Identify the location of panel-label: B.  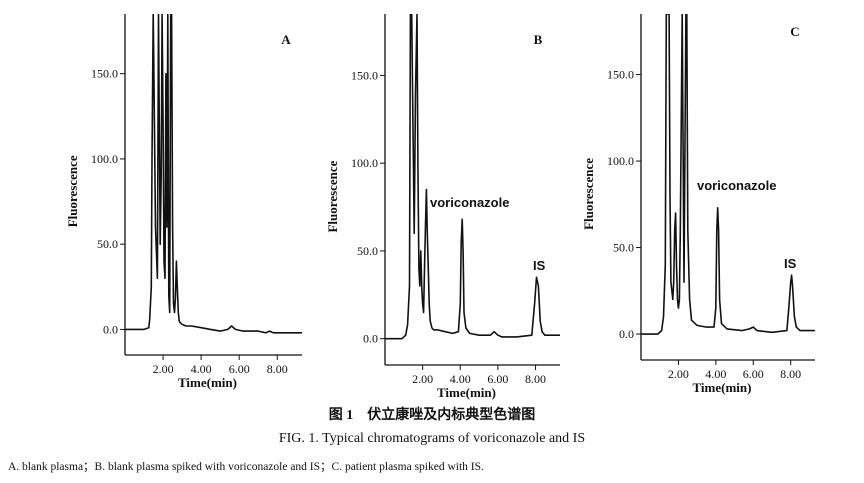
(538, 39).